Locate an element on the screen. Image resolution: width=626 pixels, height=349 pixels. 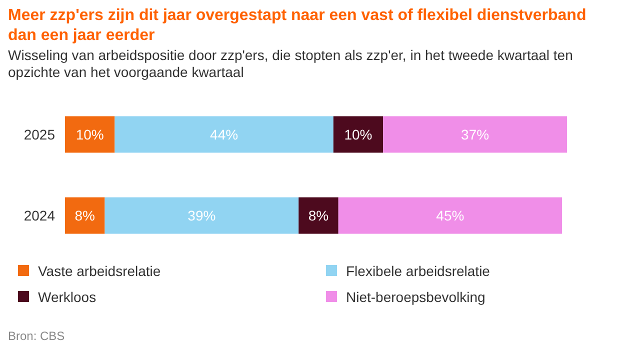
data-label: 44% is located at coordinates (224, 134).